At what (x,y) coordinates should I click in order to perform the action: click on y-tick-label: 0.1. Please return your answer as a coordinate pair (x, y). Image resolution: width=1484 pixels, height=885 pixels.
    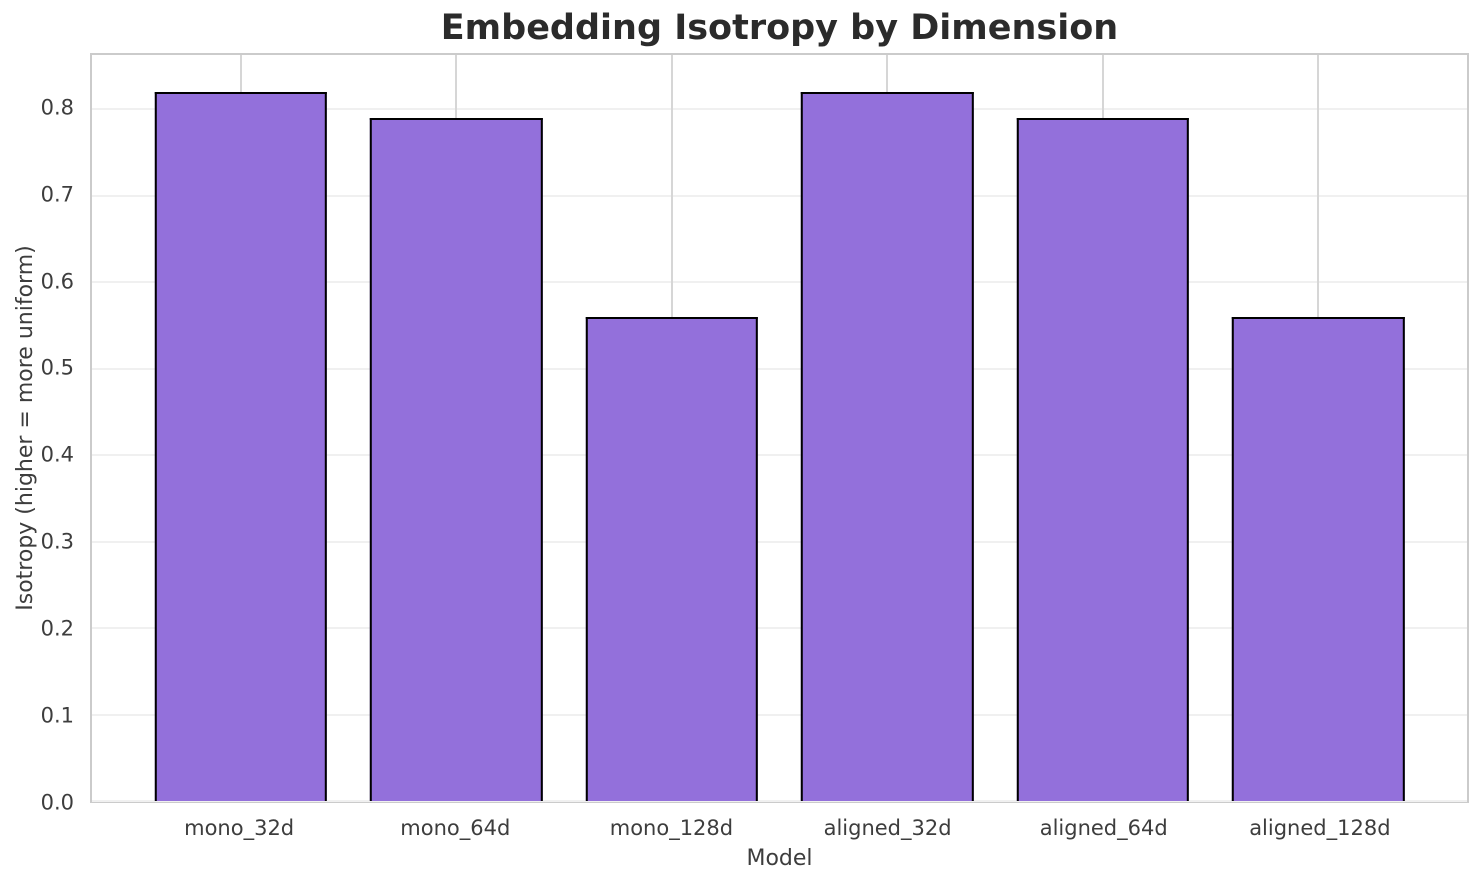
    Looking at the image, I should click on (57, 715).